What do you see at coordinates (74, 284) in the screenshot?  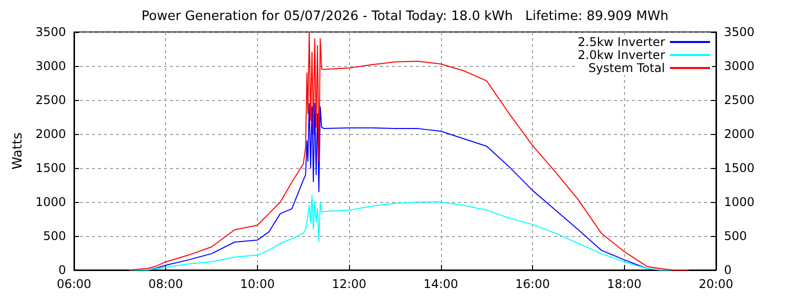 I see `x-tick-label: 06:00` at bounding box center [74, 284].